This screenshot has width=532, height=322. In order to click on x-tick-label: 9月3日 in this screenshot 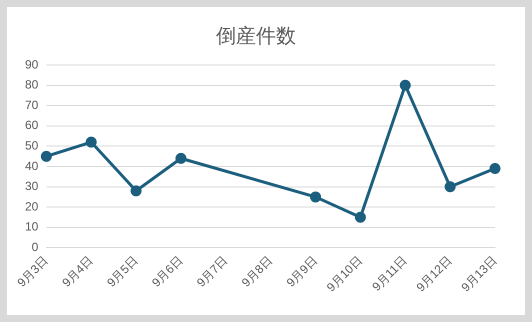, I will do `click(32, 271)`.